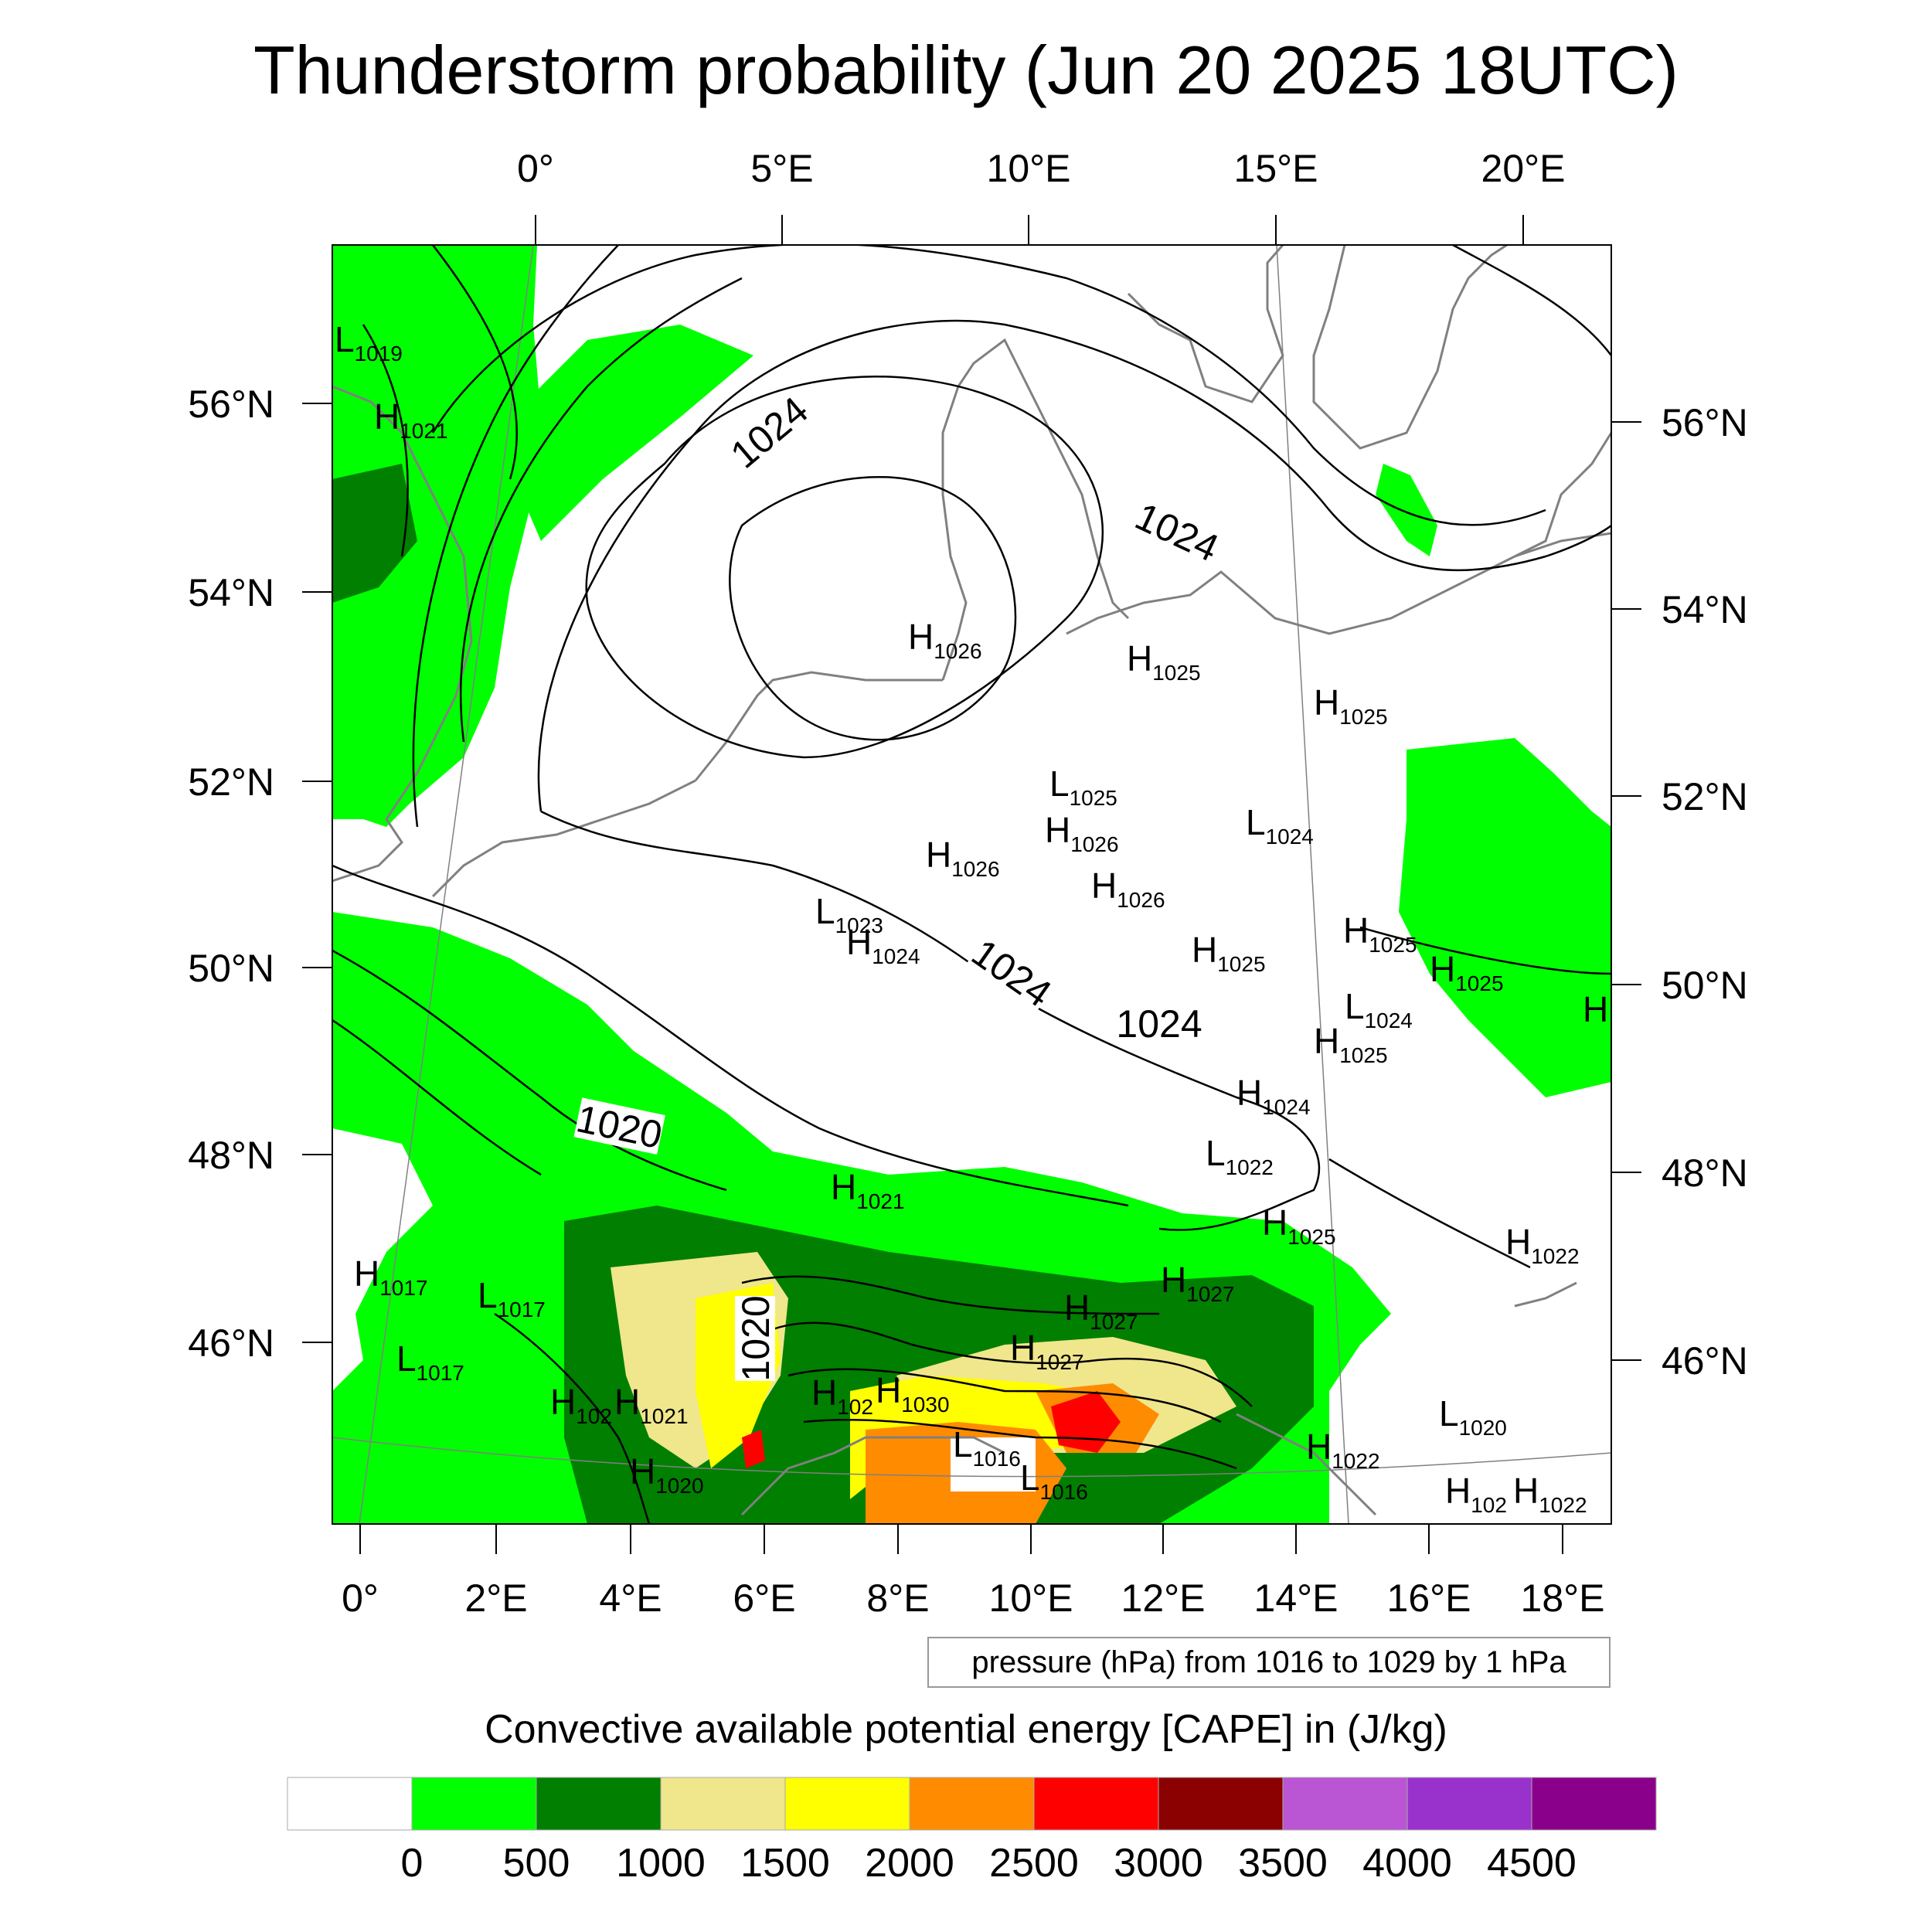 The image size is (1932, 1932). I want to click on bottom-lon-label: 16°E, so click(1429, 1599).